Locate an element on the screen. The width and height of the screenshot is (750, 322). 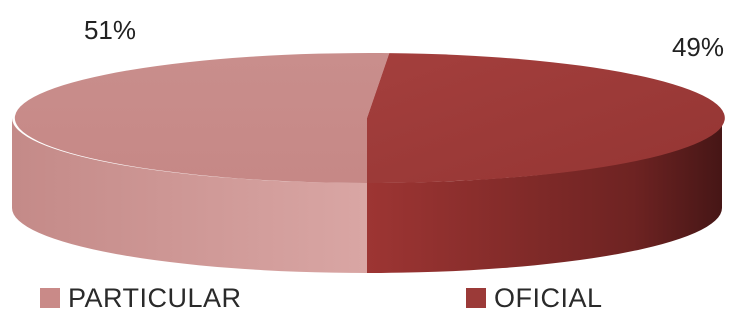
legend-item-oficial: OFICIAL is located at coordinates (534, 298).